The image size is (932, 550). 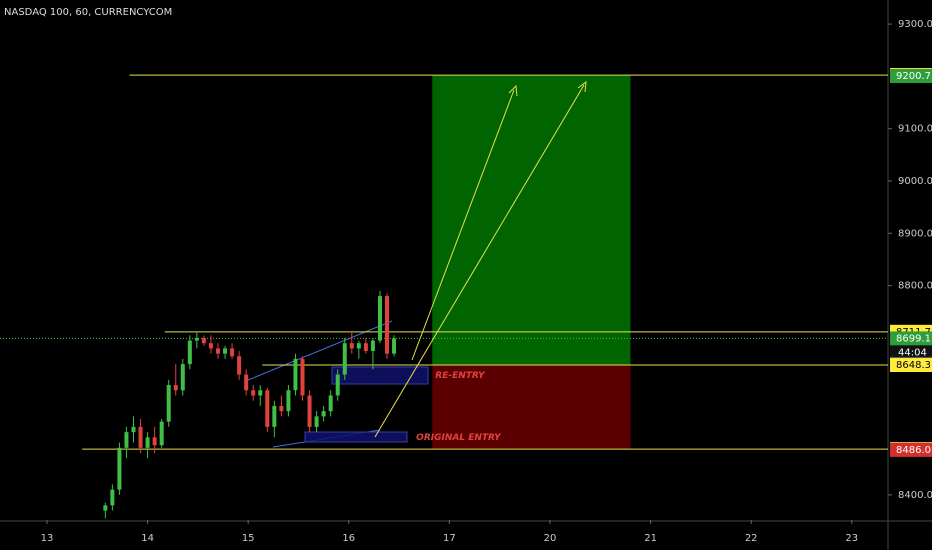 I want to click on y-tick-label: 8900.0, so click(x=915, y=233).